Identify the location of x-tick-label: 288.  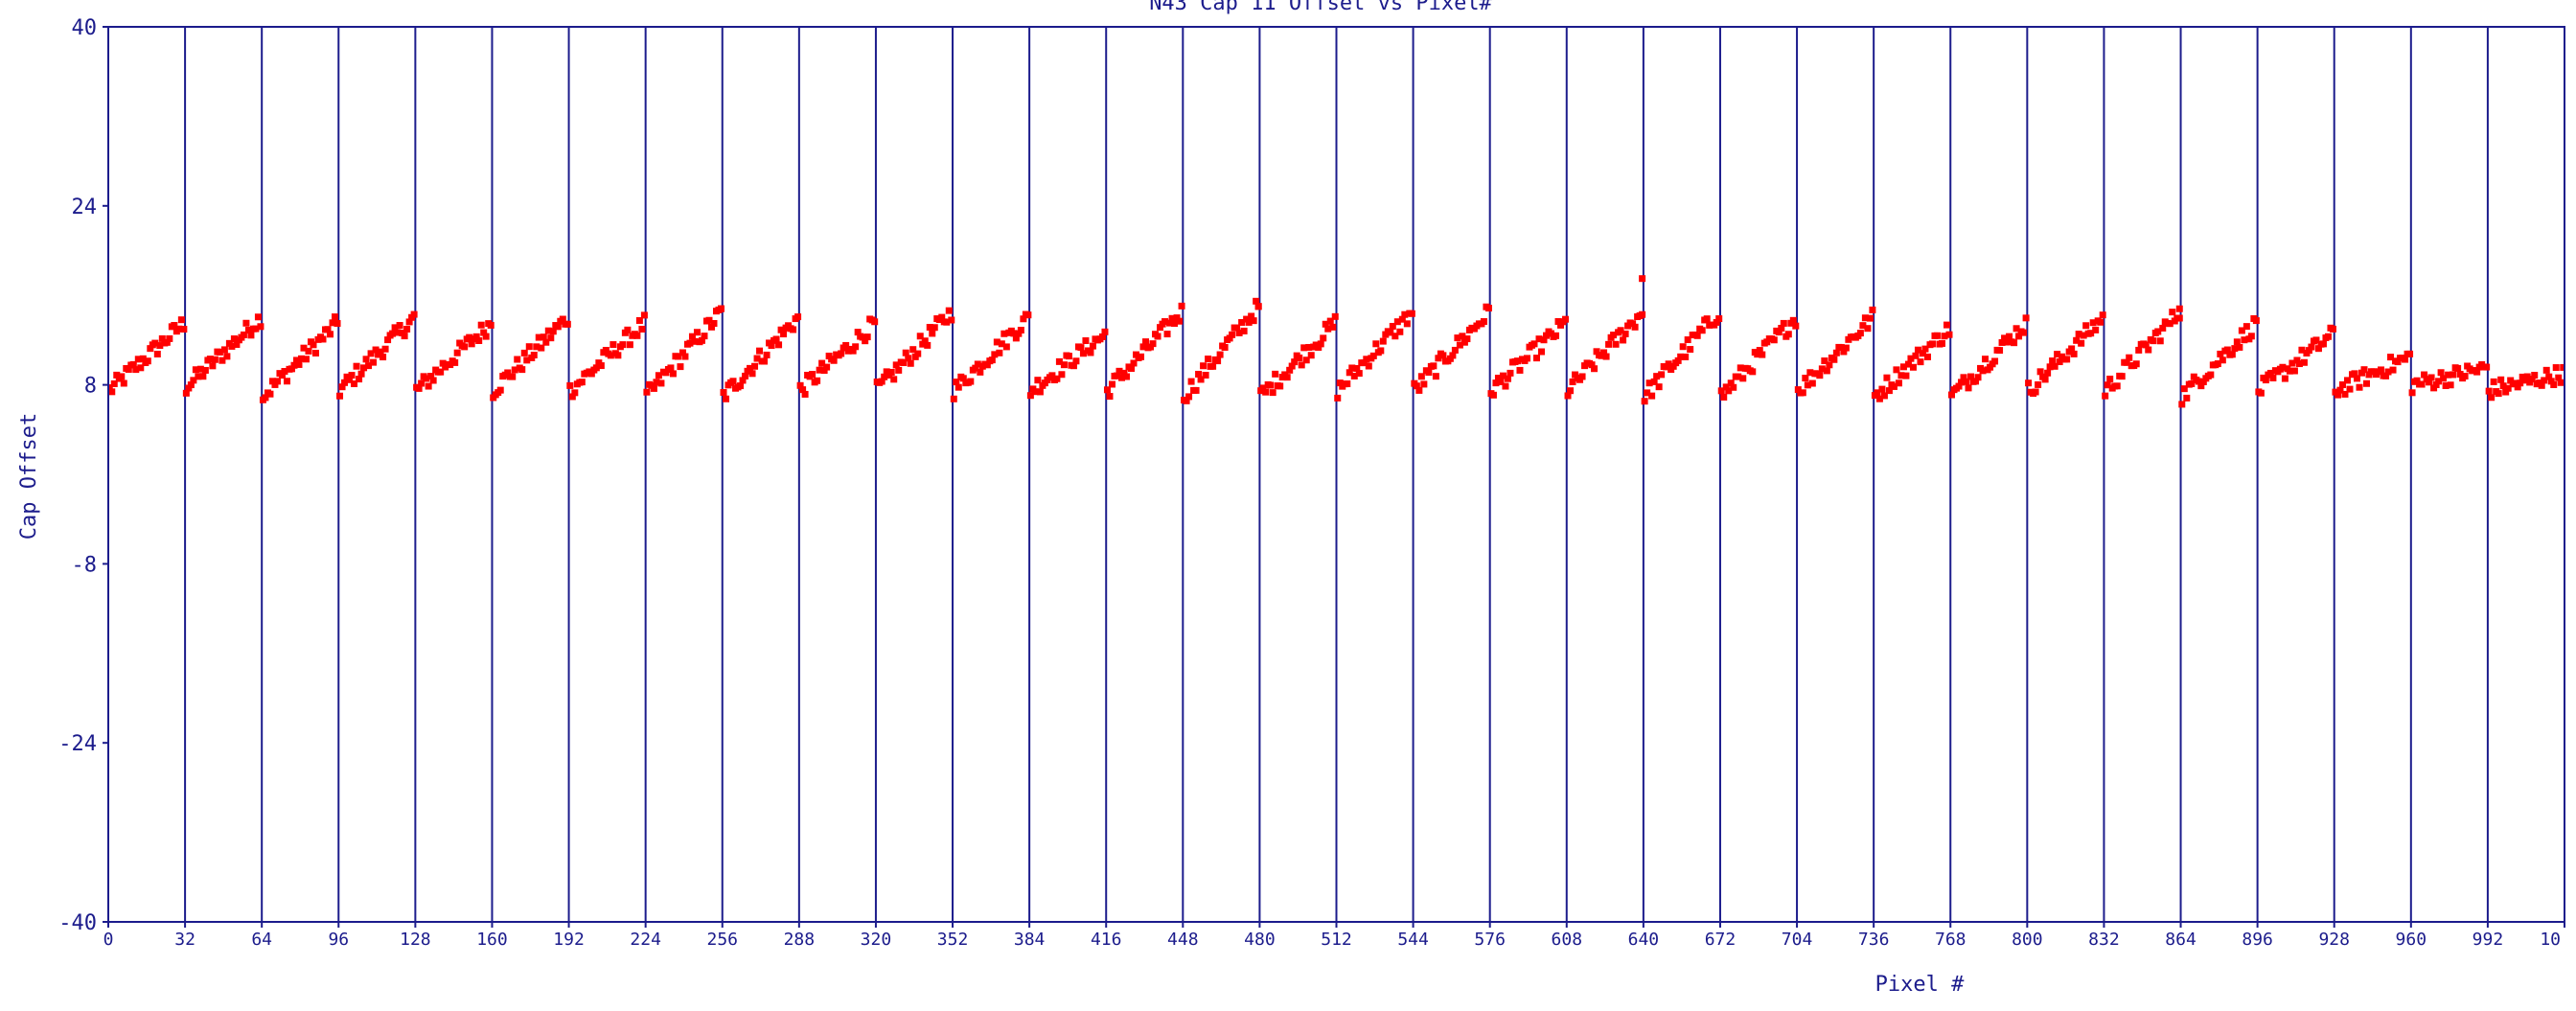
(800, 940).